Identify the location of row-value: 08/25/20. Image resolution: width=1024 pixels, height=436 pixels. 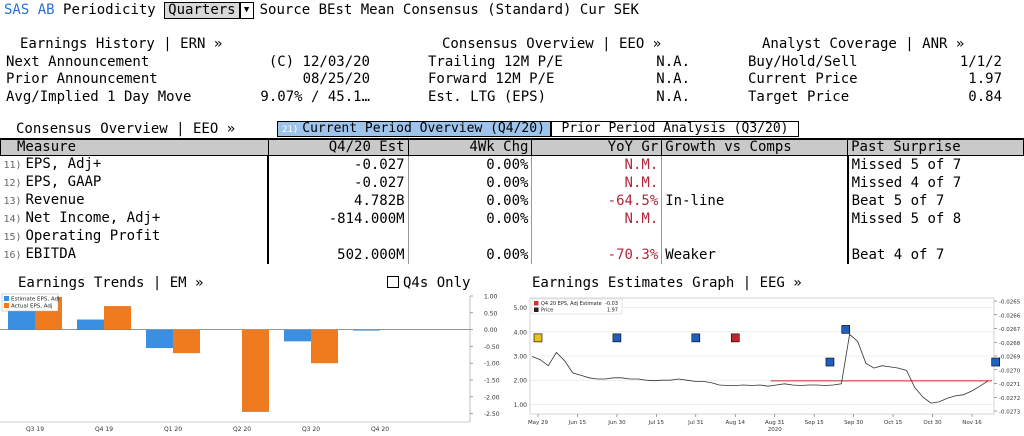
(336, 79).